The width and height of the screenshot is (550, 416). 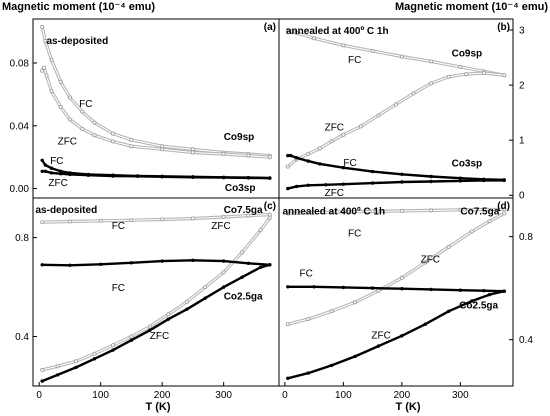 I want to click on panel-d-label: (d), so click(x=503, y=206).